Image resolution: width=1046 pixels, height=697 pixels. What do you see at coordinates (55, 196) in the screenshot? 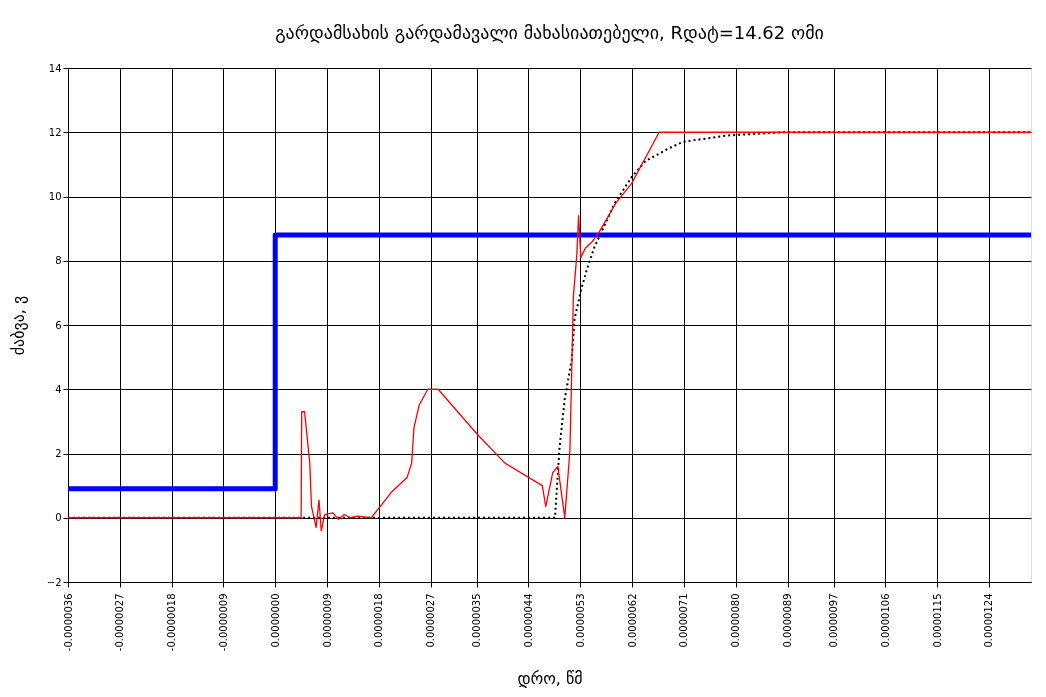
I see `y-tick-label: 10` at bounding box center [55, 196].